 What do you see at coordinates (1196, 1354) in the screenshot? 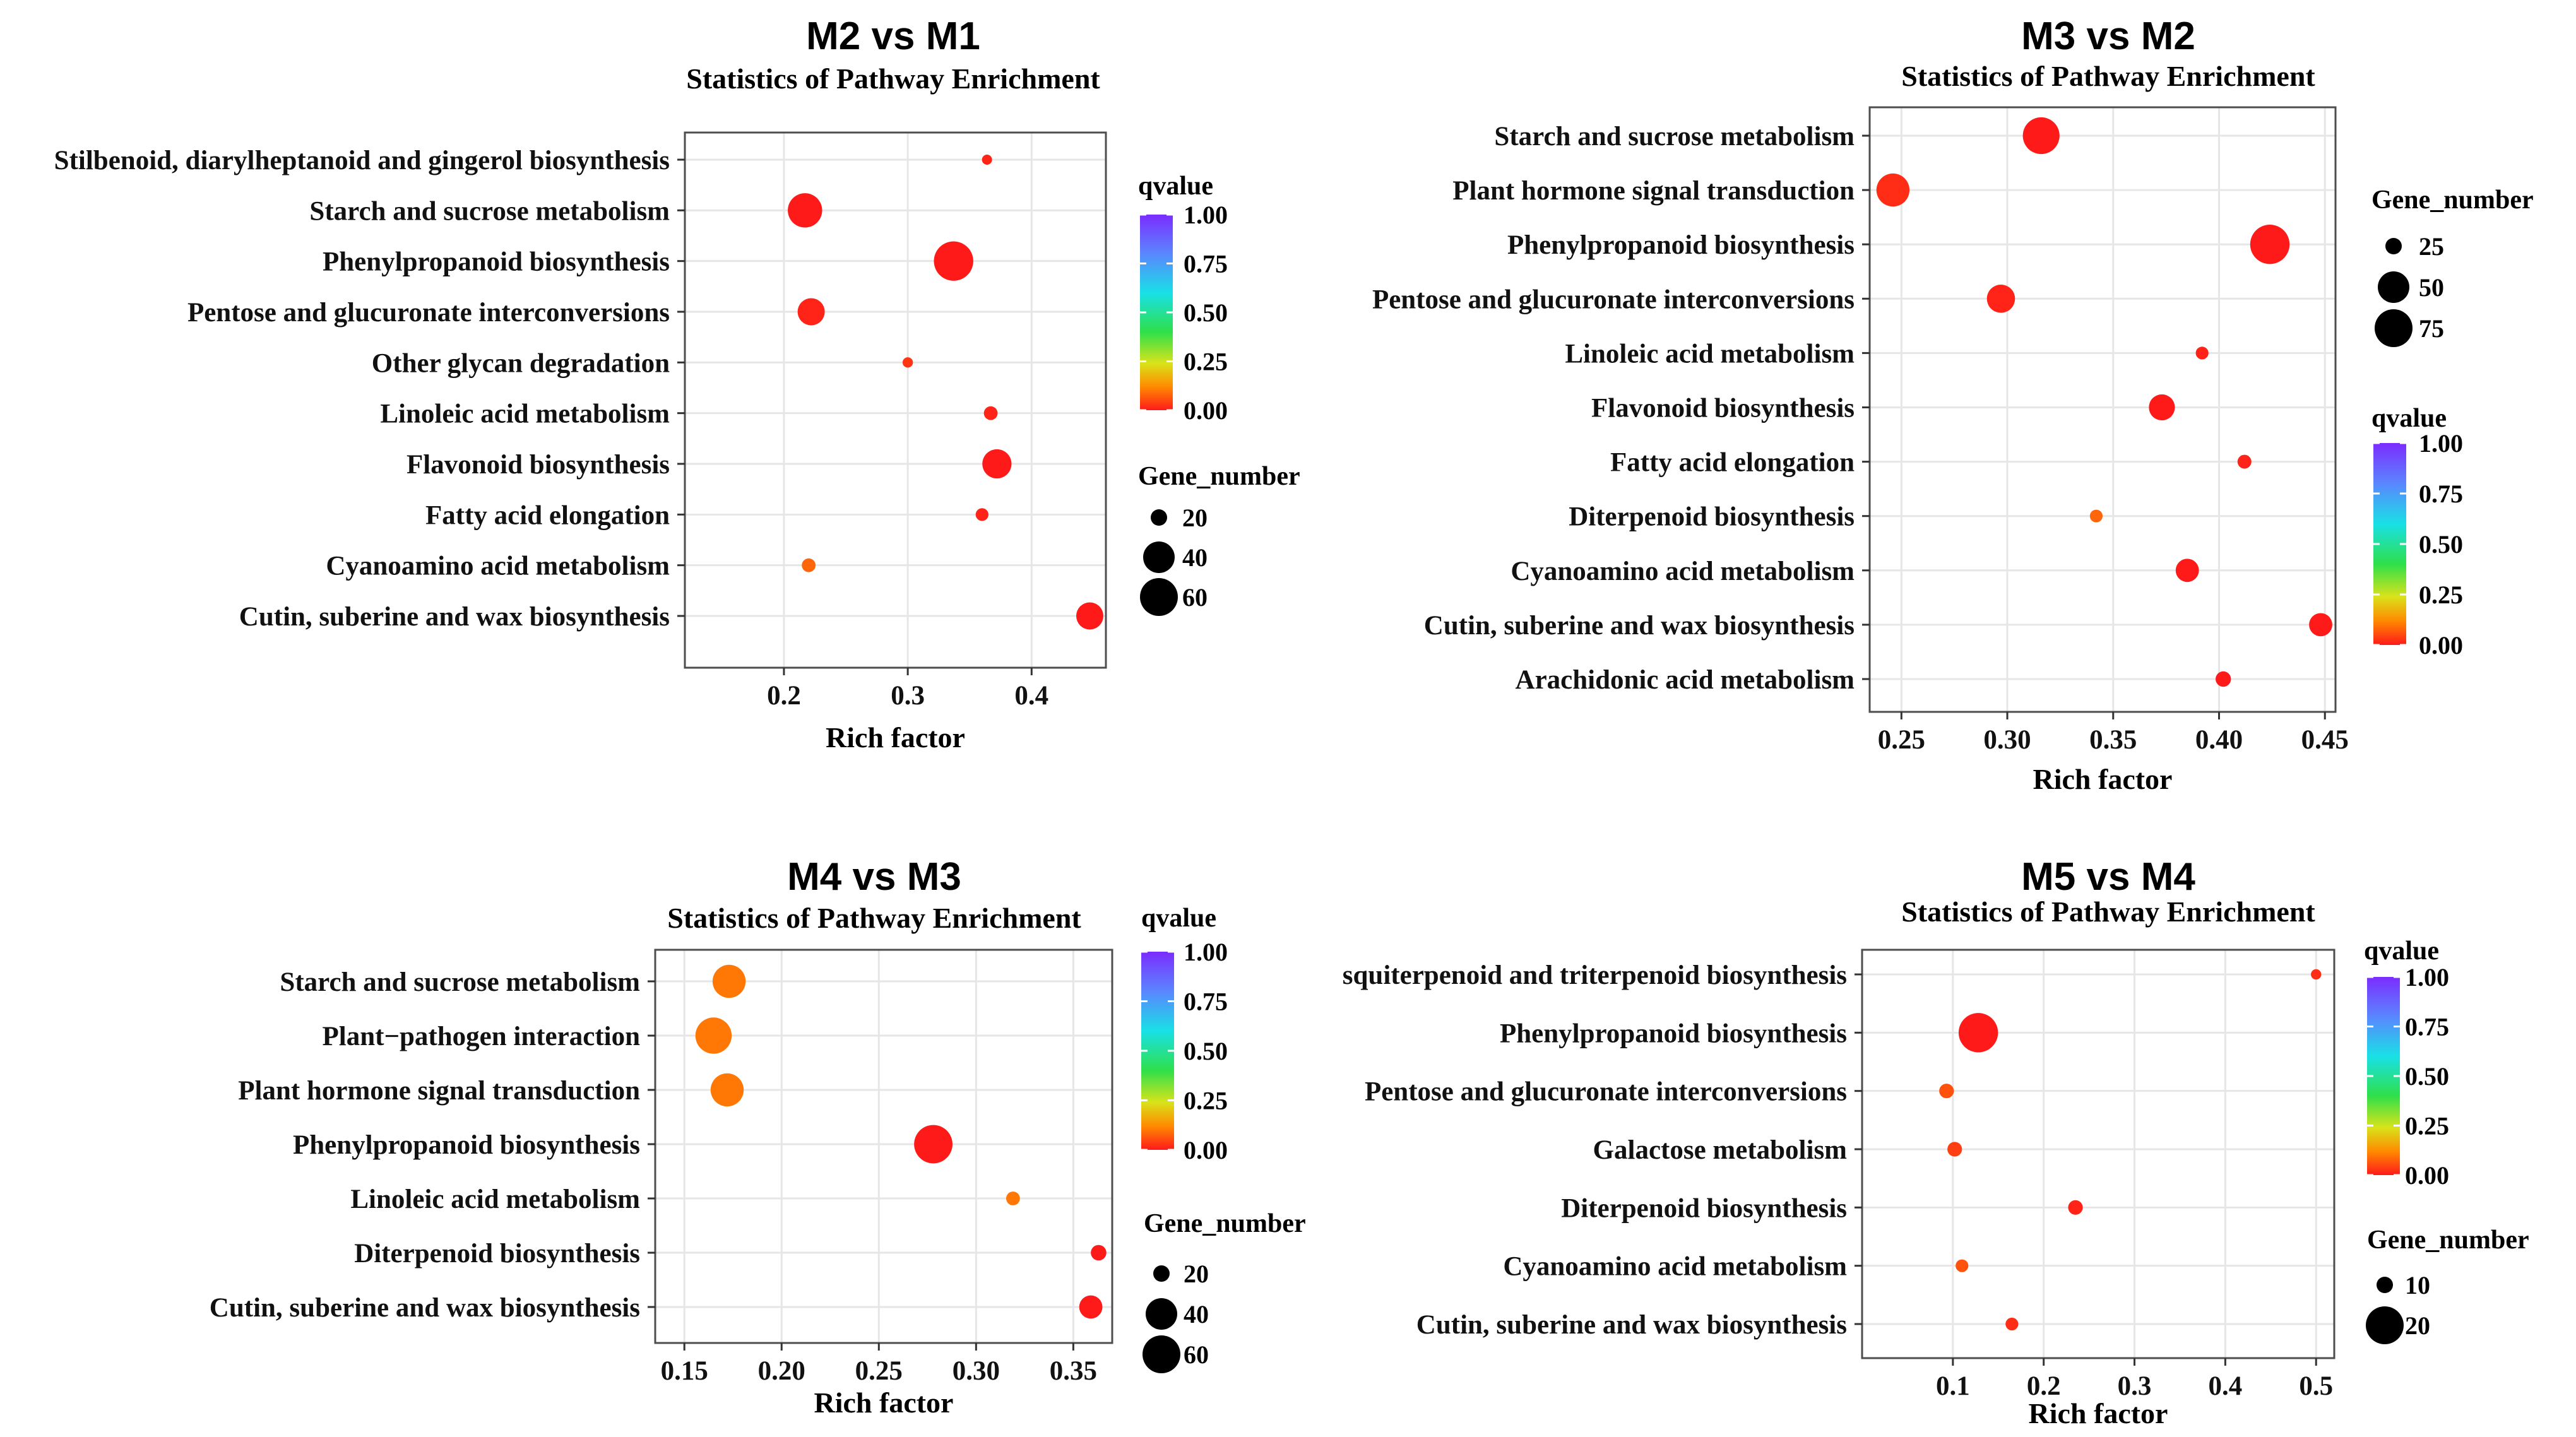
I see `gene-number-legend-label: 60` at bounding box center [1196, 1354].